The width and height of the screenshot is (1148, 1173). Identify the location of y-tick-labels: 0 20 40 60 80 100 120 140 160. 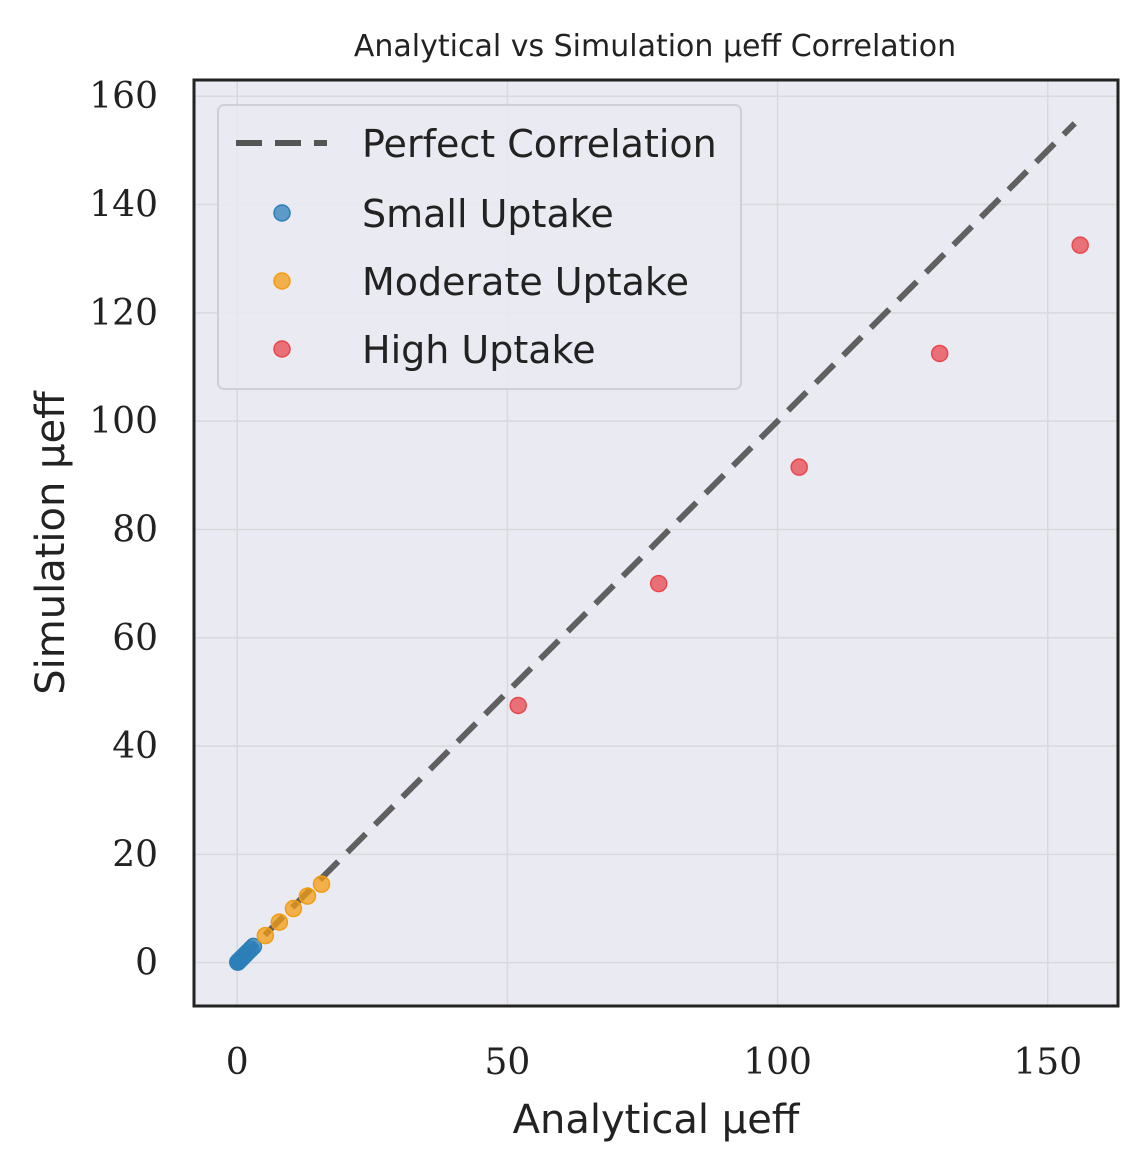
(123, 529).